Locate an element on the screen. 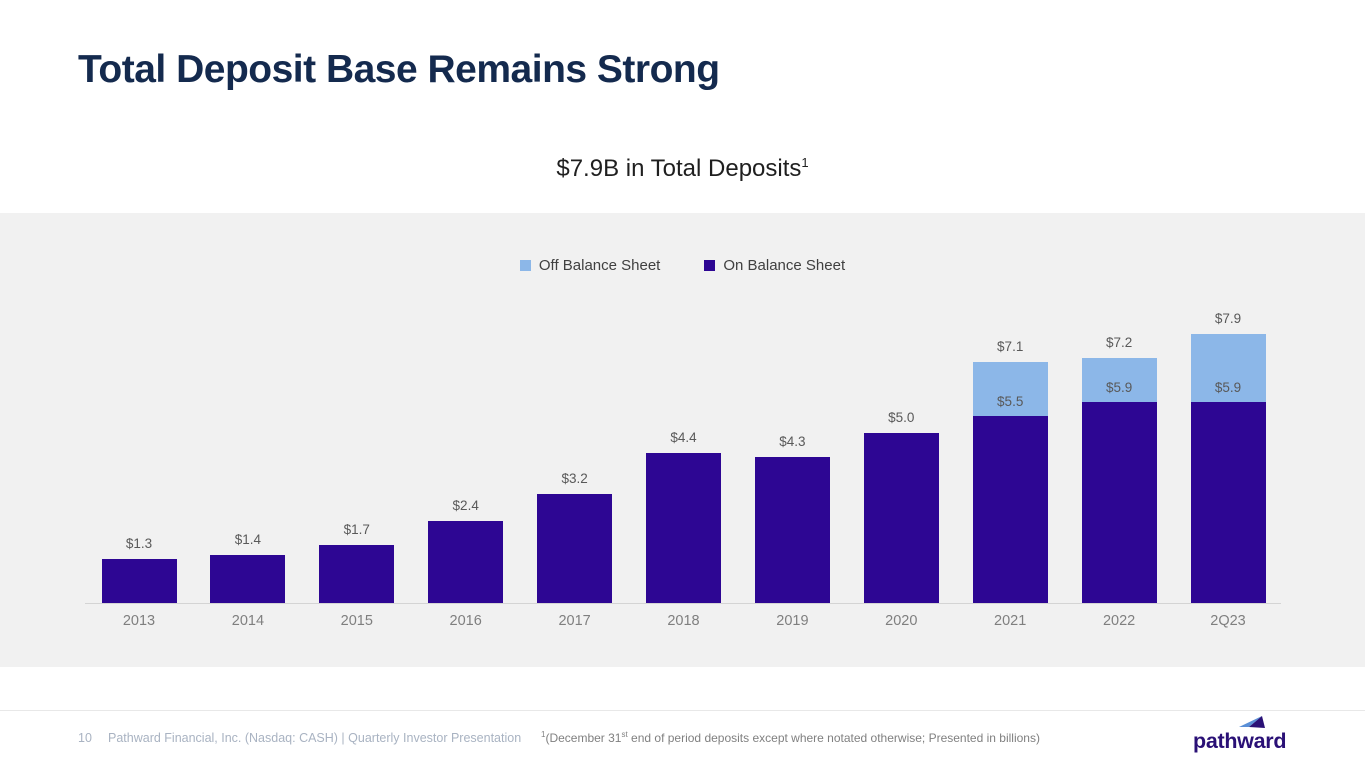 Image resolution: width=1365 pixels, height=768 pixels. legend-item-on-balance-sheet: On Balance Sheet is located at coordinates (774, 265).